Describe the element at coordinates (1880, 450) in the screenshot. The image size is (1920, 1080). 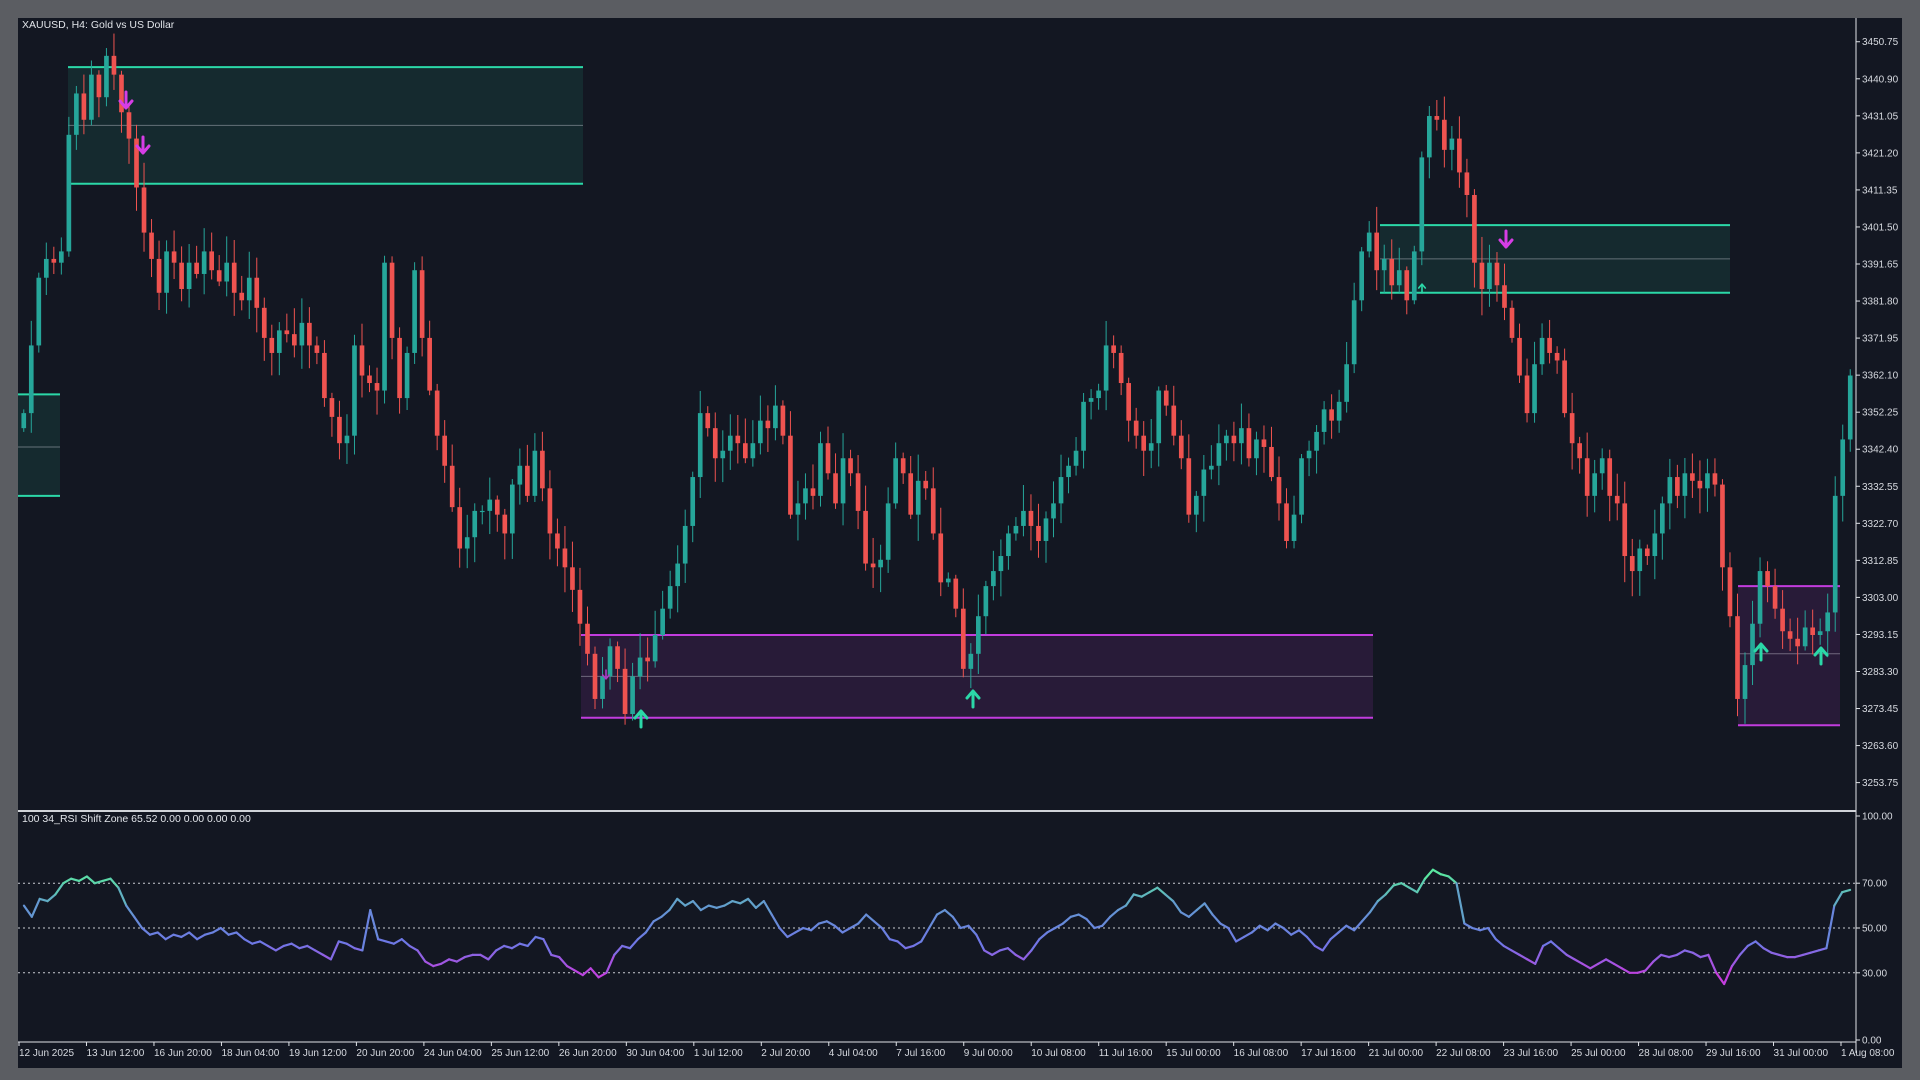
I see `price-tick-label: 3342.40` at that location.